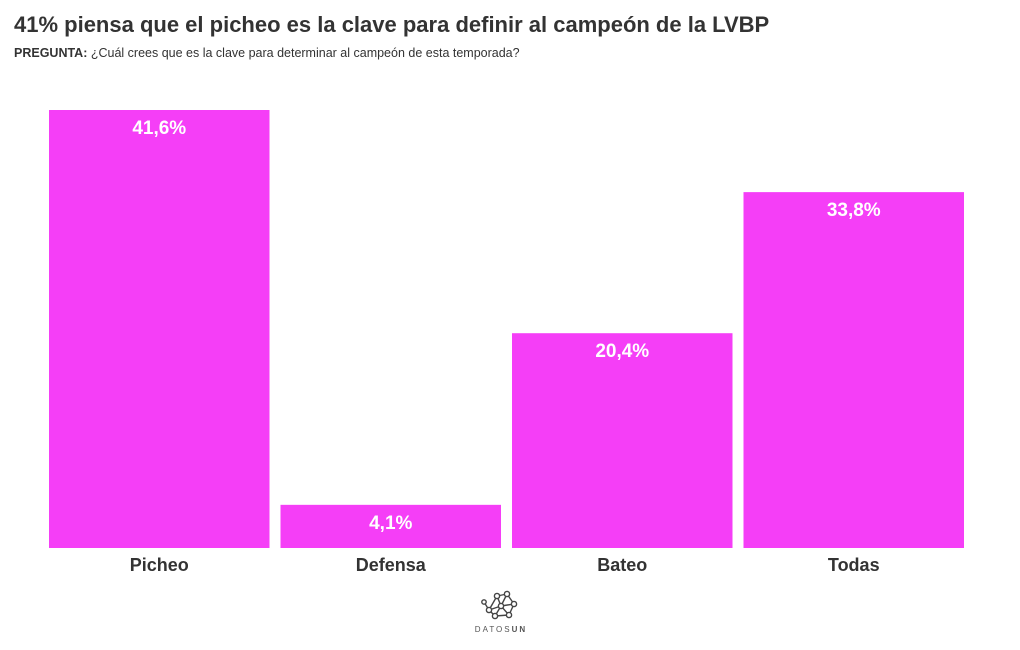  I want to click on bar-todas, so click(853, 370).